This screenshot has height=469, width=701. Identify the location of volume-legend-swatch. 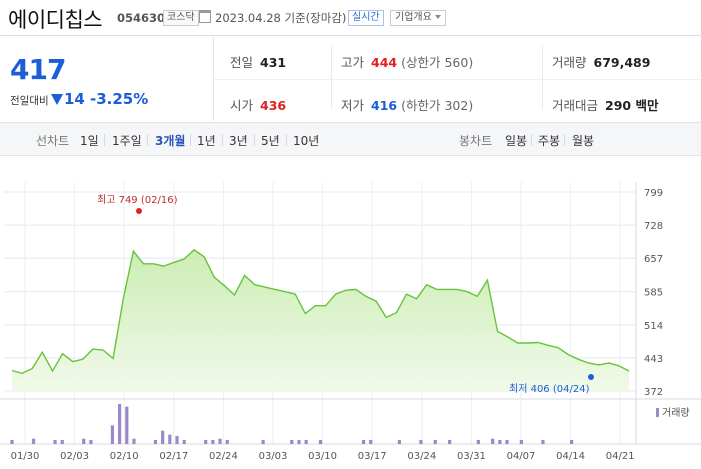
(657, 412).